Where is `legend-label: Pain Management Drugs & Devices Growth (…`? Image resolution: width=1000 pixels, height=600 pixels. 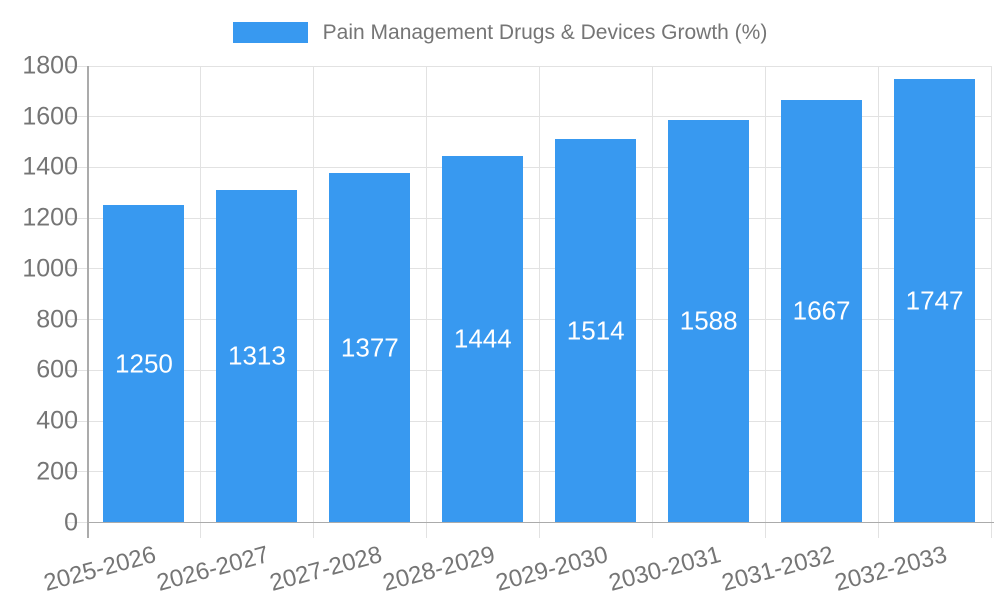
legend-label: Pain Management Drugs & Devices Growth (… is located at coordinates (545, 32).